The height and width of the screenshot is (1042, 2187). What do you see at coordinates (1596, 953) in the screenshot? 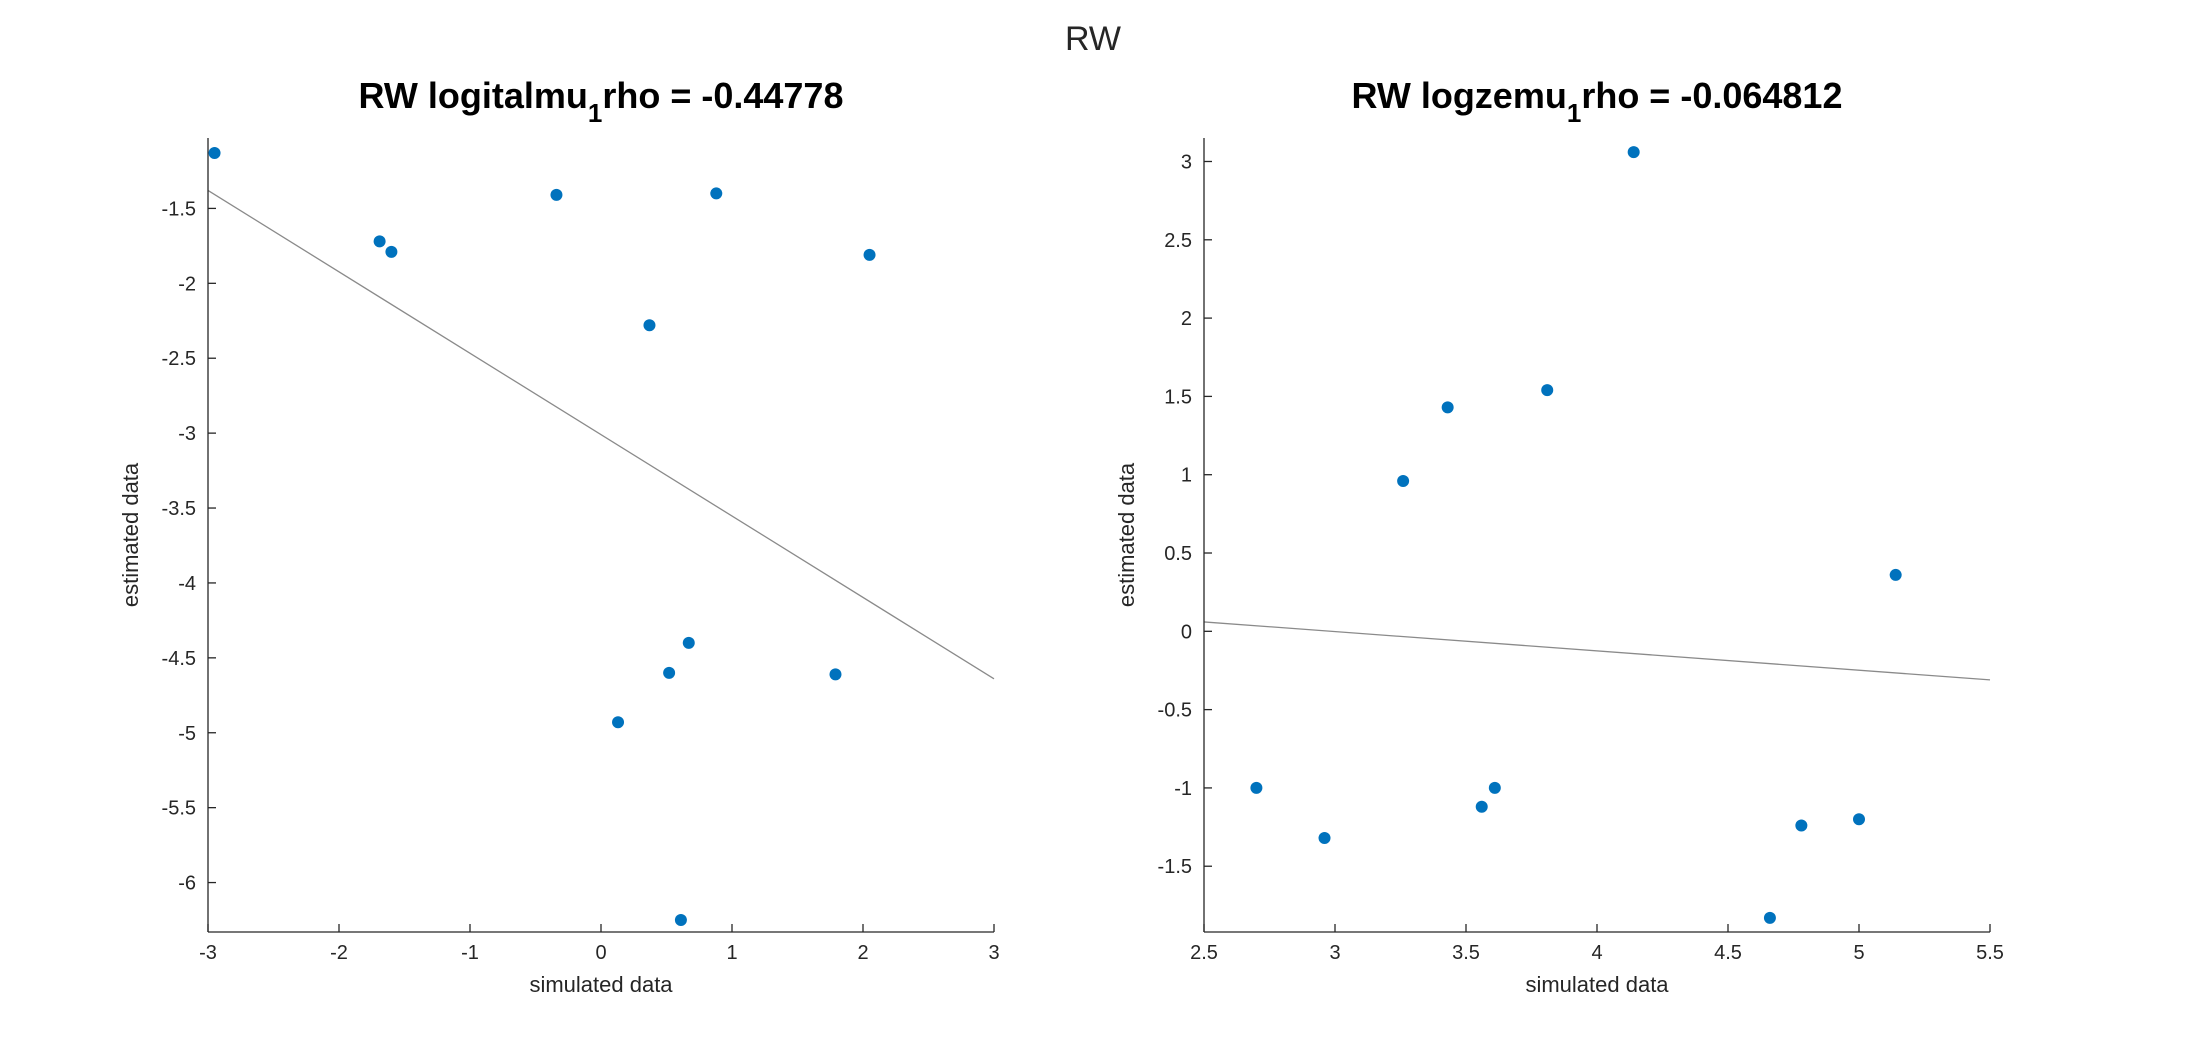
I see `x-tick-label: 4` at bounding box center [1596, 953].